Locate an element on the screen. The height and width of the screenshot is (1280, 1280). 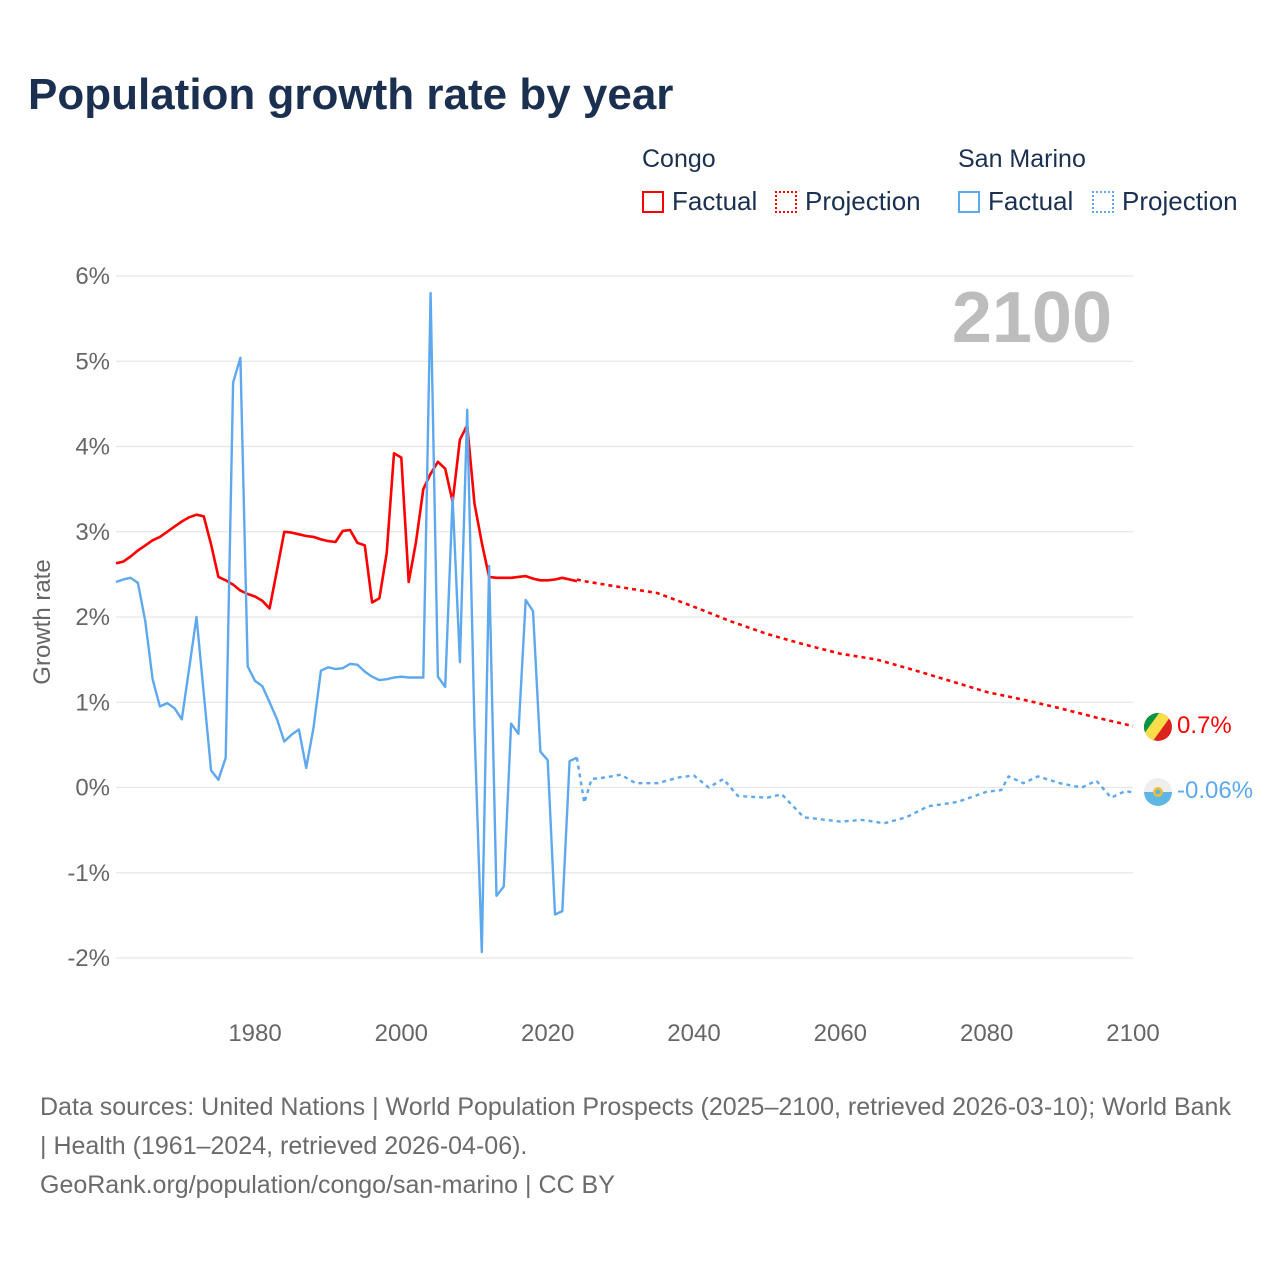
x-tick-label: 1980 is located at coordinates (254, 1033).